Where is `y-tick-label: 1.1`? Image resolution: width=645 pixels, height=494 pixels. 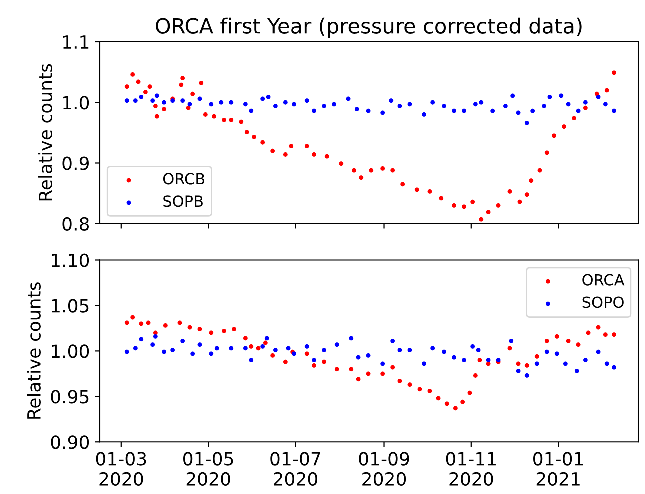
y-tick-label: 1.1 is located at coordinates (76, 42).